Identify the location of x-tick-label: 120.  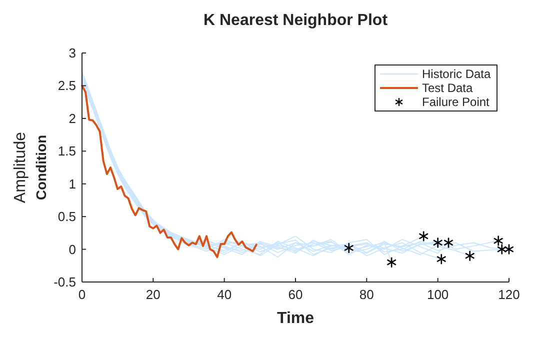
(509, 294).